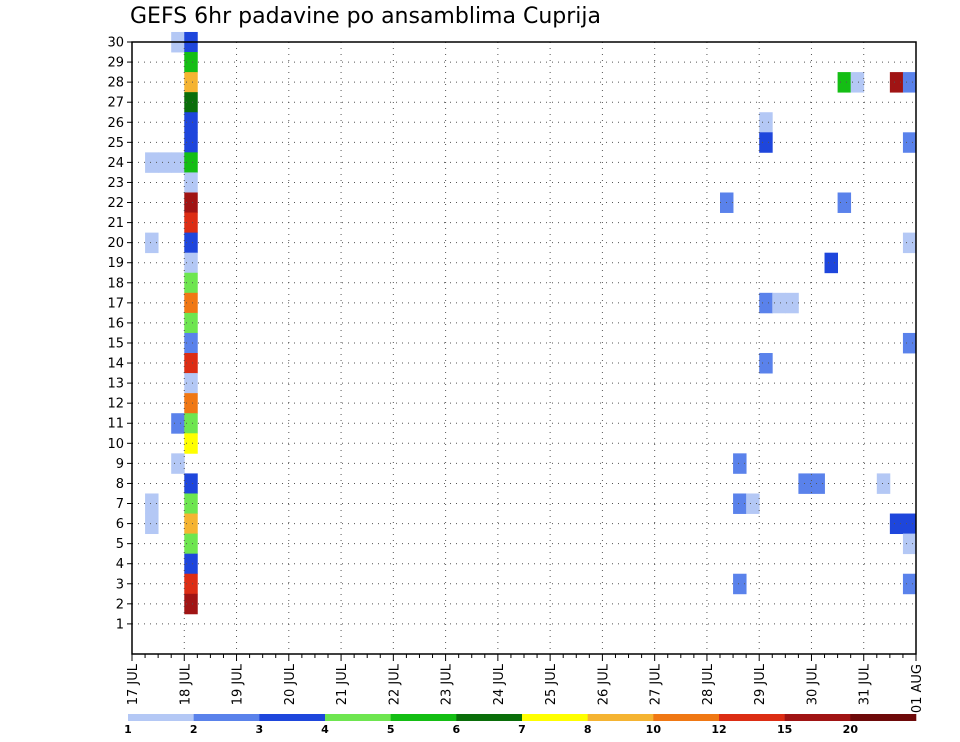 This screenshot has height=742, width=960. What do you see at coordinates (120, 504) in the screenshot?
I see `y-tick-label: 7` at bounding box center [120, 504].